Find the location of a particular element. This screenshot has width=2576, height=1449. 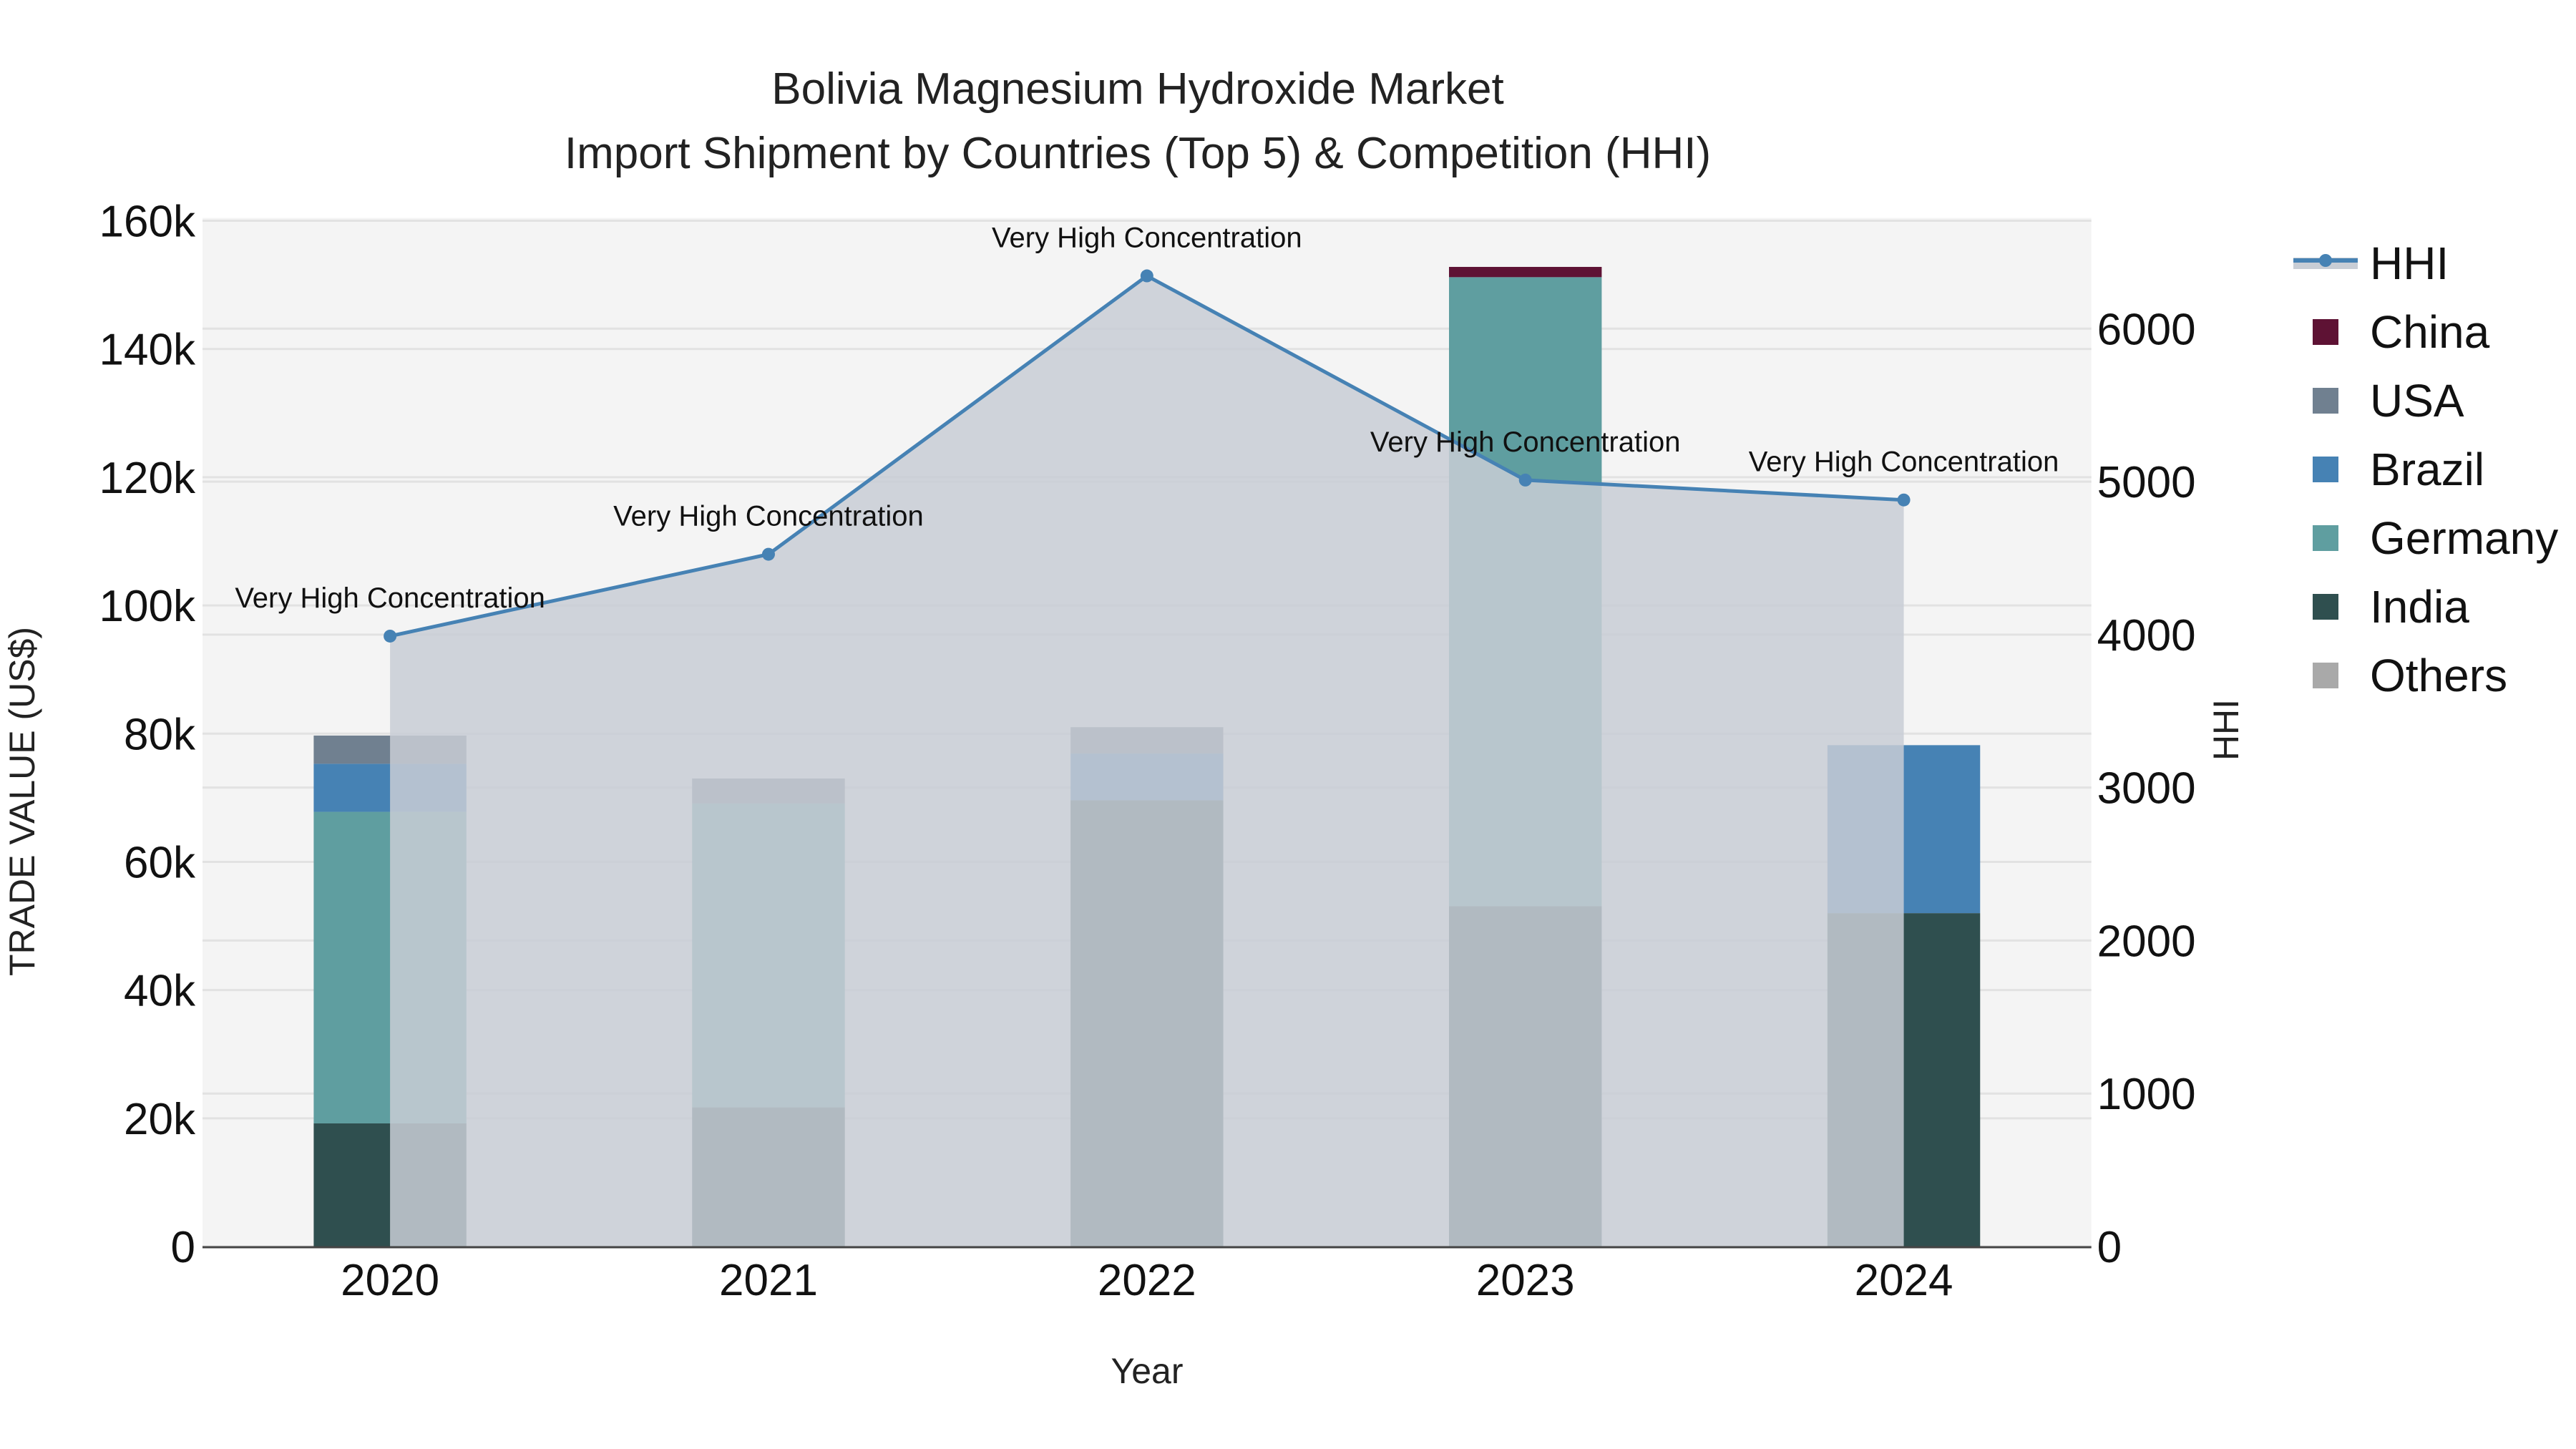

legend-item-india: India is located at coordinates (2391, 607).